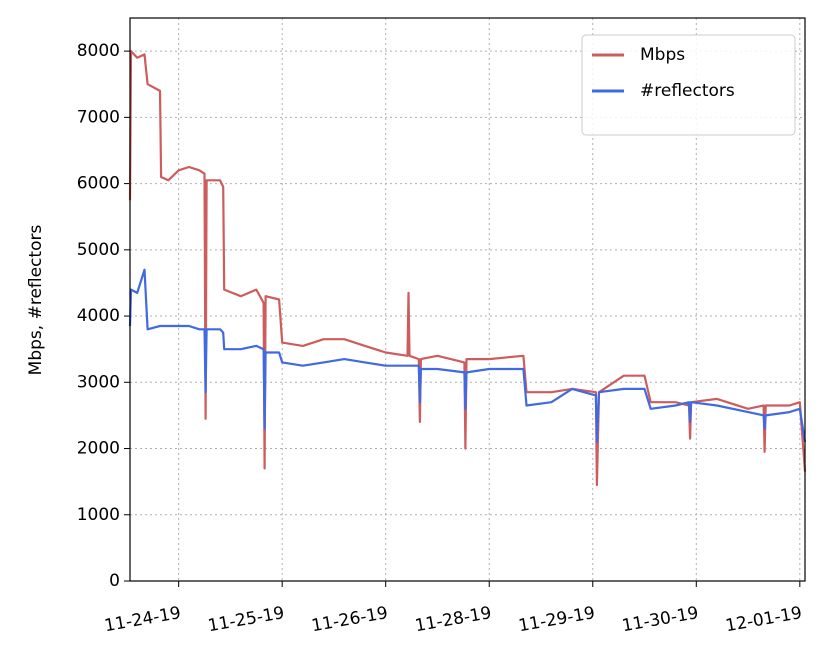 Image resolution: width=830 pixels, height=664 pixels. What do you see at coordinates (98, 51) in the screenshot?
I see `y-tick-label: 8000` at bounding box center [98, 51].